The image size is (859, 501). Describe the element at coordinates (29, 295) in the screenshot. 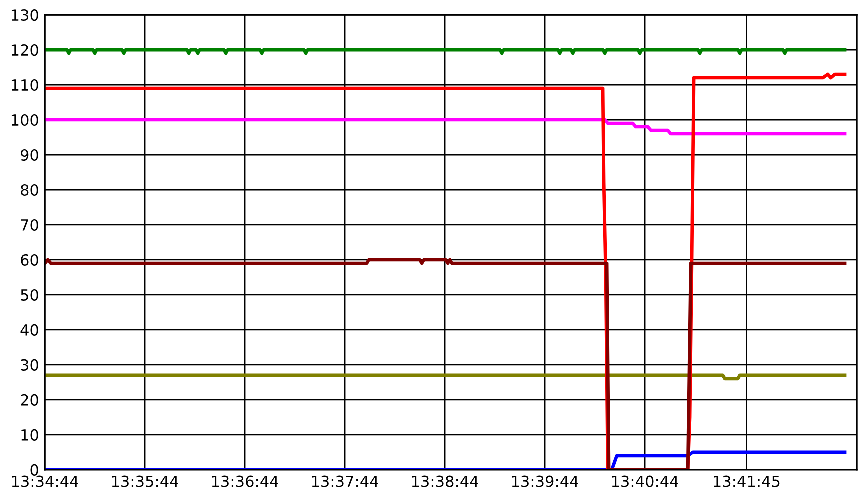

I see `y-tick-label: 50` at that location.